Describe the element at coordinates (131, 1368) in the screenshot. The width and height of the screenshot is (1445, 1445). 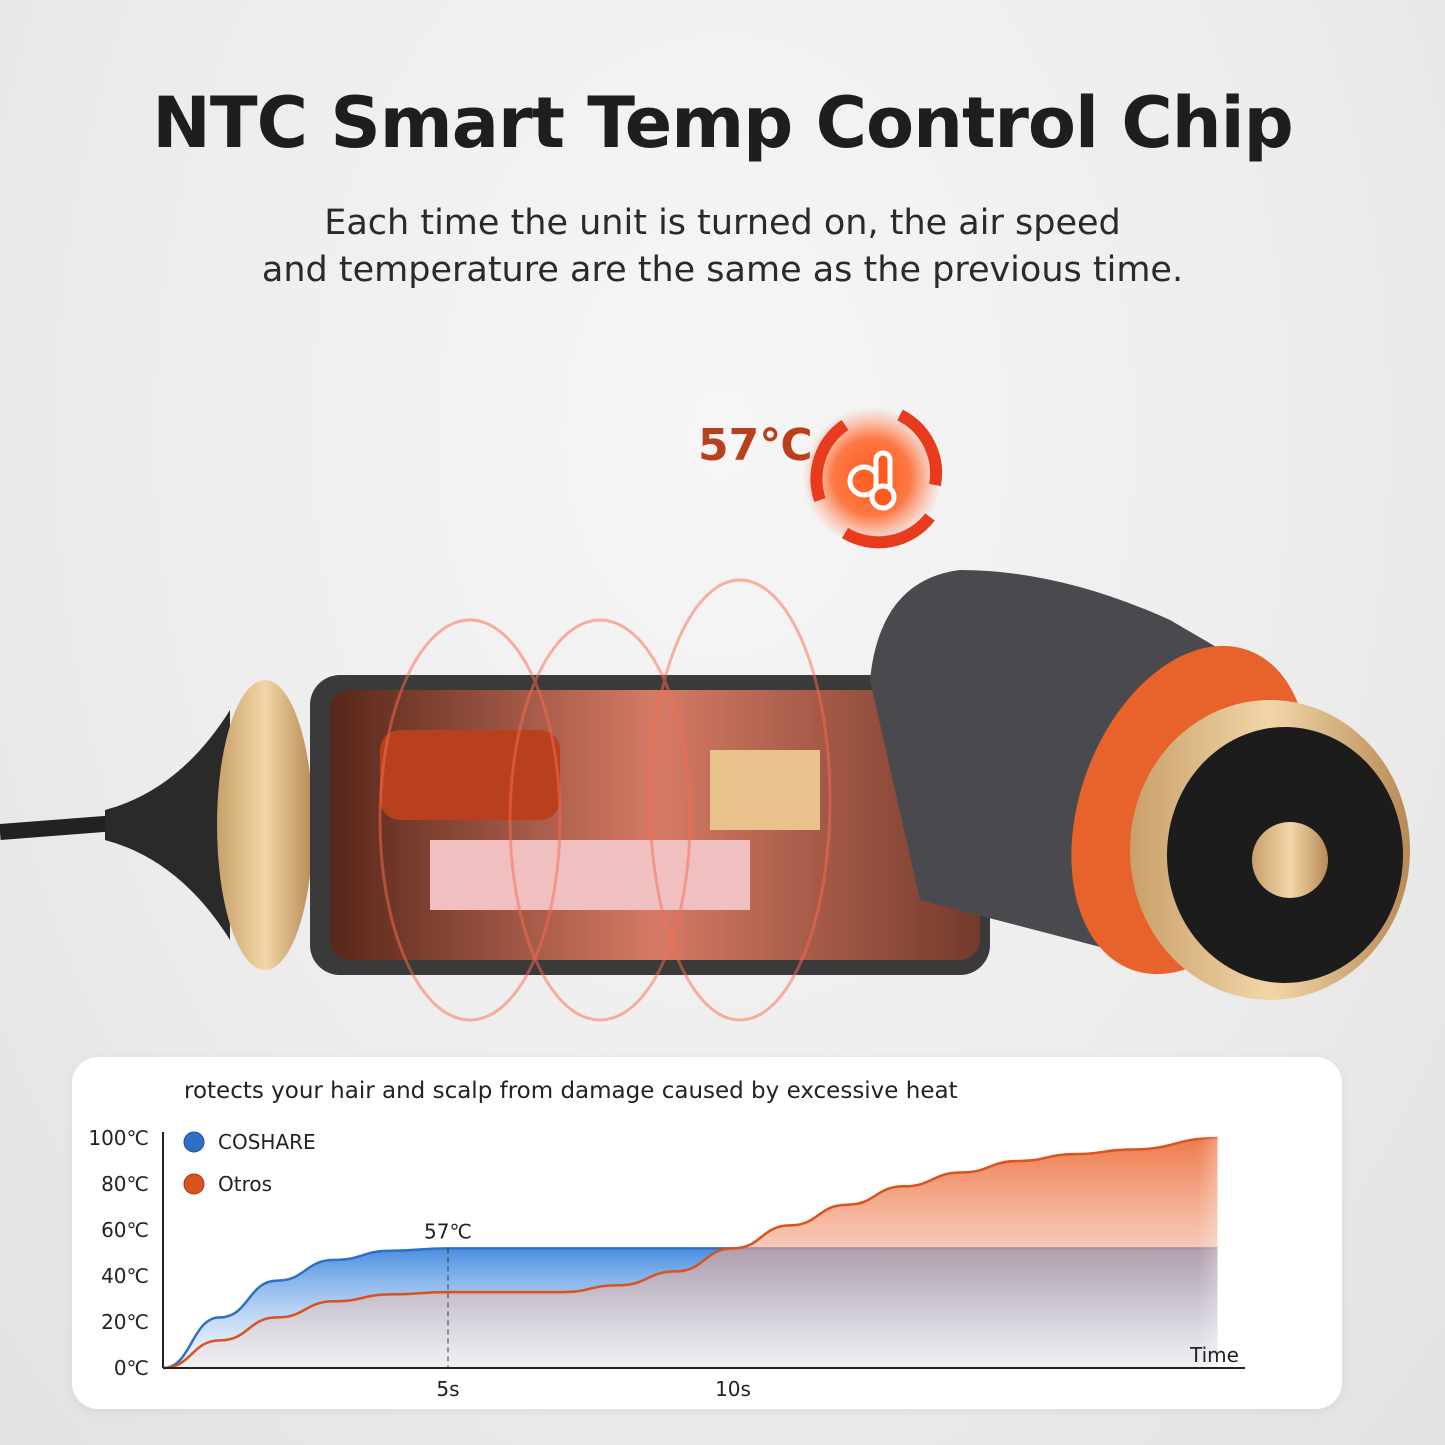
I see `y-tick-label: 0℃` at that location.